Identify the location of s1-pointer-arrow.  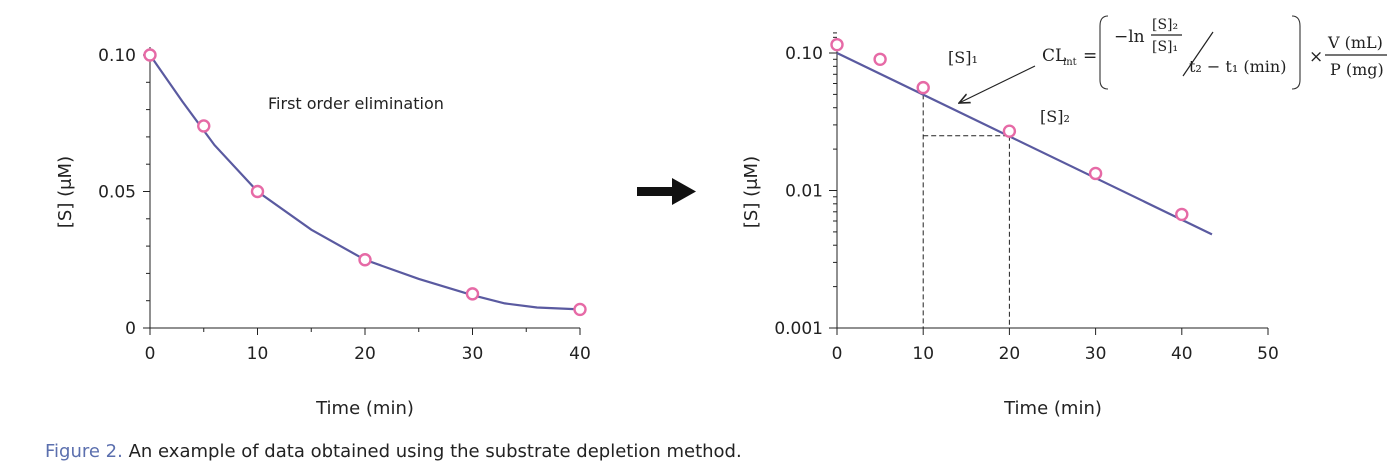
(997, 84).